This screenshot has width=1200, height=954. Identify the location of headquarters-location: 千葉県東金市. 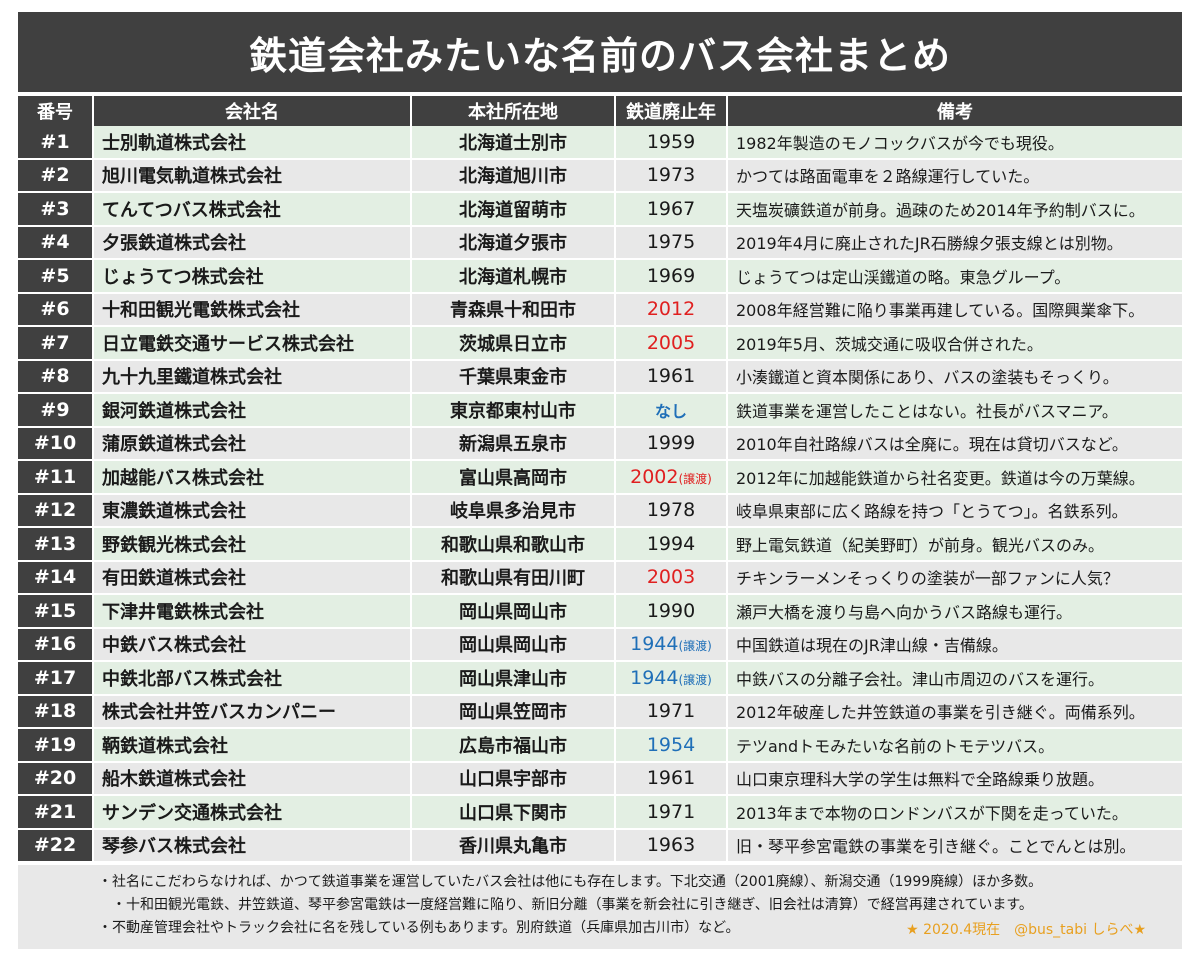
(514, 377).